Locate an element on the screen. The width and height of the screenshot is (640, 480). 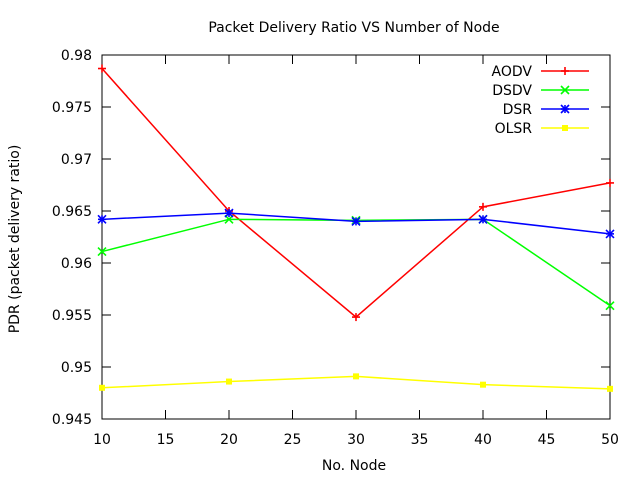
y-tick-label: 0.975 is located at coordinates (72, 108).